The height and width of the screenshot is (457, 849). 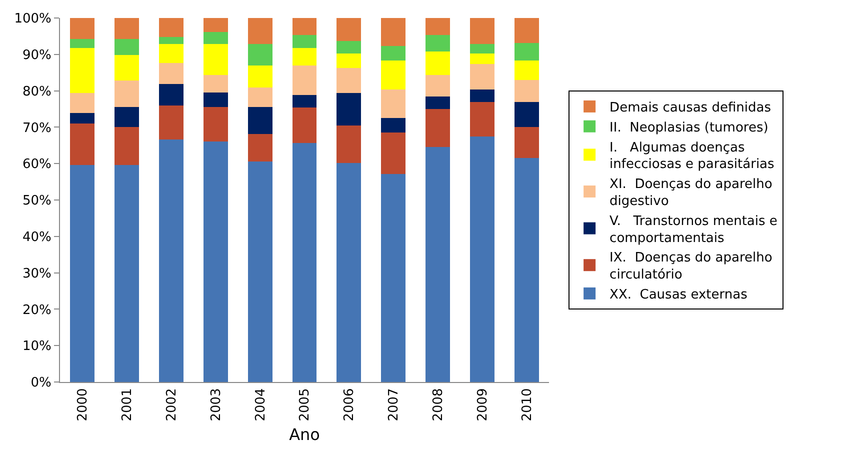 I want to click on y-tick-label: 60%, so click(x=37, y=164).